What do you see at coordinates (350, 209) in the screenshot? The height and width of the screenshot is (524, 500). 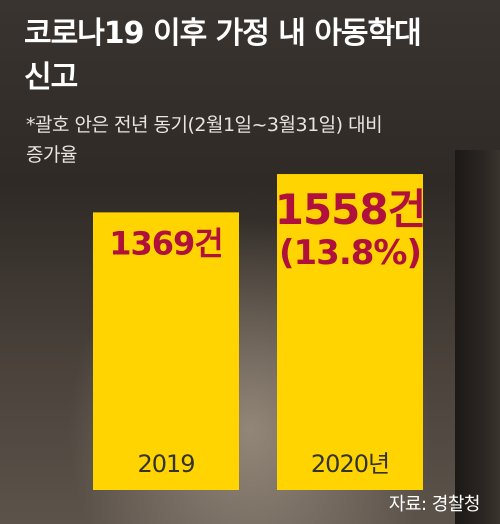 I see `value-label-2020년: 1558건` at bounding box center [350, 209].